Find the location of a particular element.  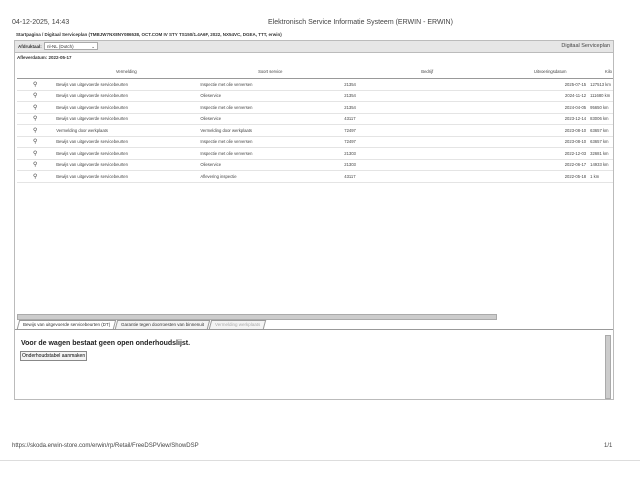

panel-title: Digitaal Serviceplan is located at coordinates (585, 46).